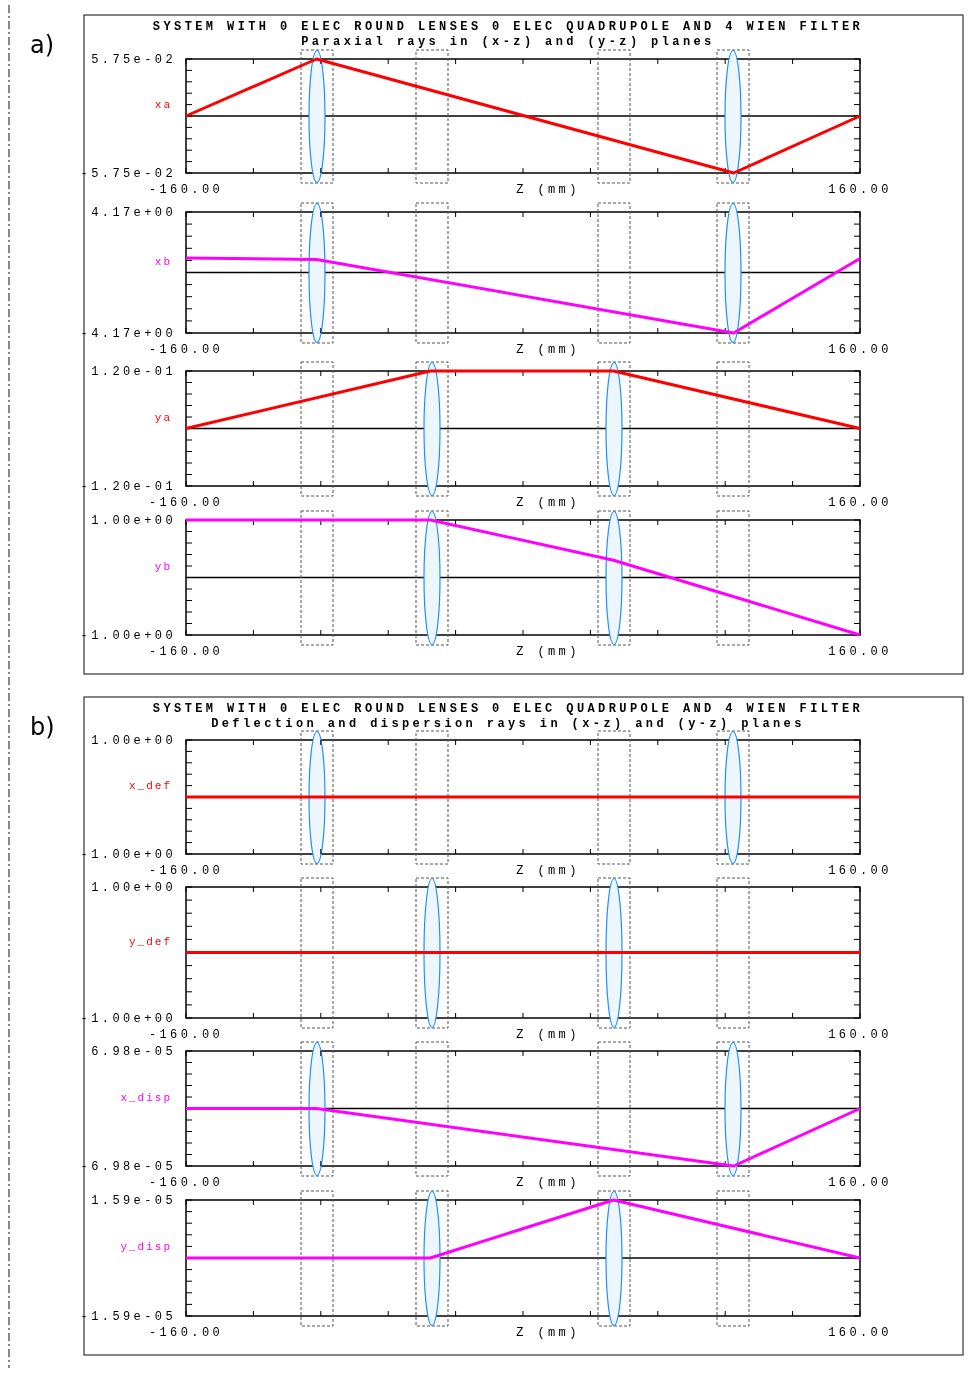  Describe the element at coordinates (128, 334) in the screenshot. I see `y-tick-label: -4.17e+00` at that location.